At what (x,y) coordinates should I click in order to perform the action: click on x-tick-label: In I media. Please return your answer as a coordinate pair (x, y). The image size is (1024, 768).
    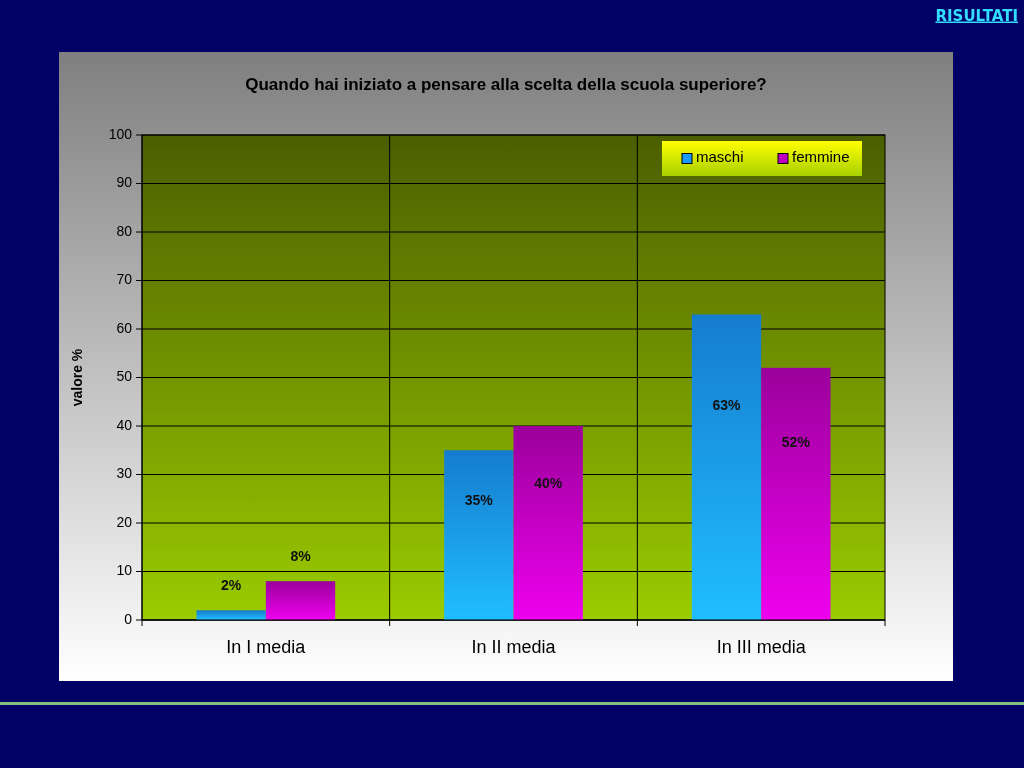
    Looking at the image, I should click on (266, 646).